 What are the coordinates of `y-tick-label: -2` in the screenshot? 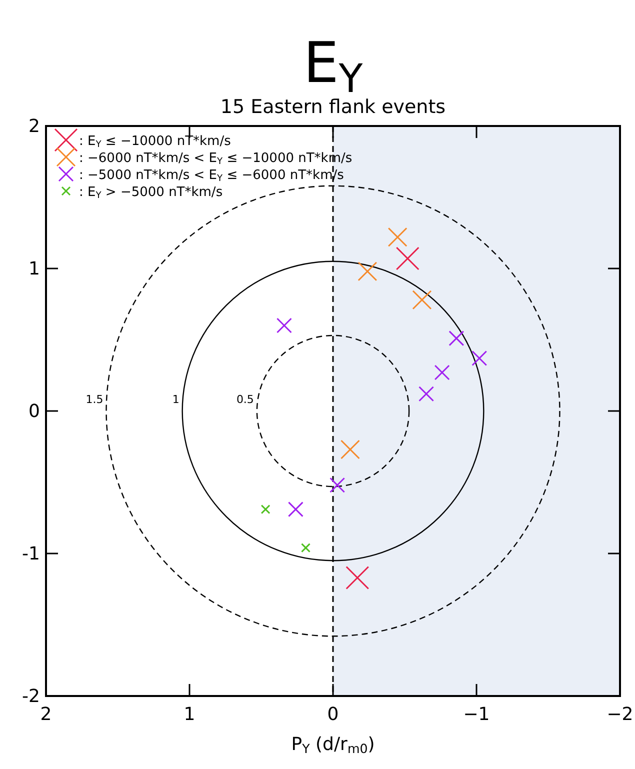 It's located at (31, 696).